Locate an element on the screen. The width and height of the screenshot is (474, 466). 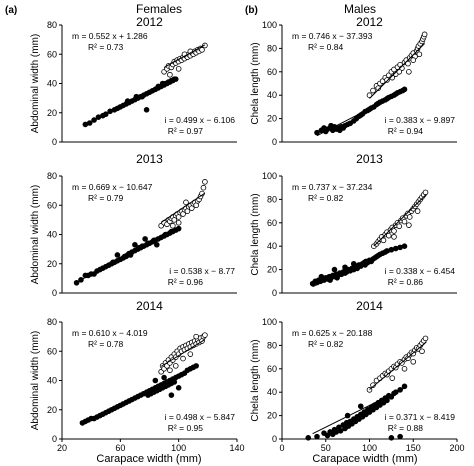
x-tick-label: 60 is located at coordinates (120, 448).